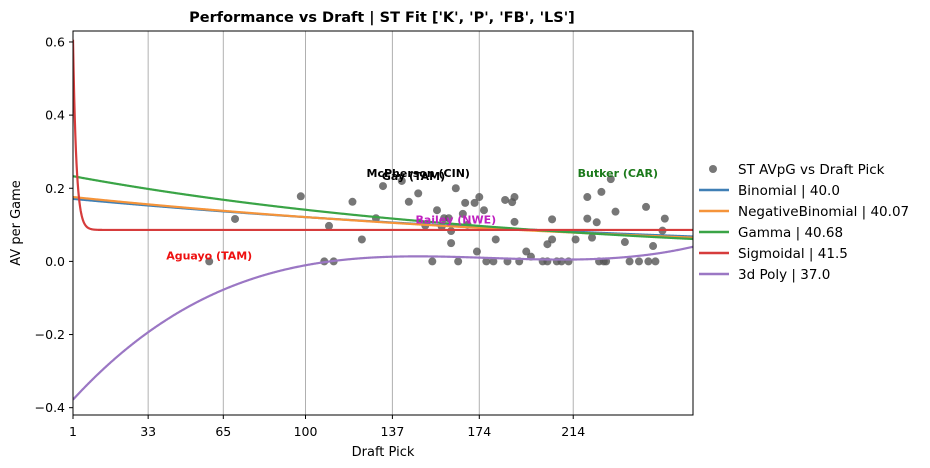 The image size is (930, 468). Describe the element at coordinates (209, 255) in the screenshot. I see `annotation-label: Aguayo (TAM)` at that location.